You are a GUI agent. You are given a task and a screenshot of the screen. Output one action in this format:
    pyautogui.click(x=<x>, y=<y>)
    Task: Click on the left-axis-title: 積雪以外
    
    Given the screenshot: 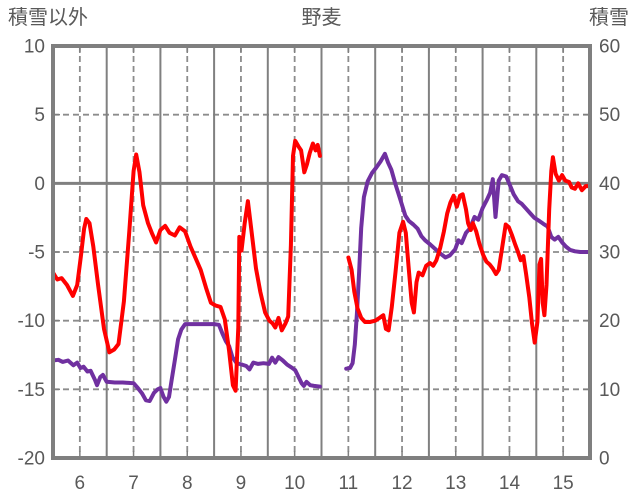 What is the action you would take?
    pyautogui.click(x=48, y=18)
    